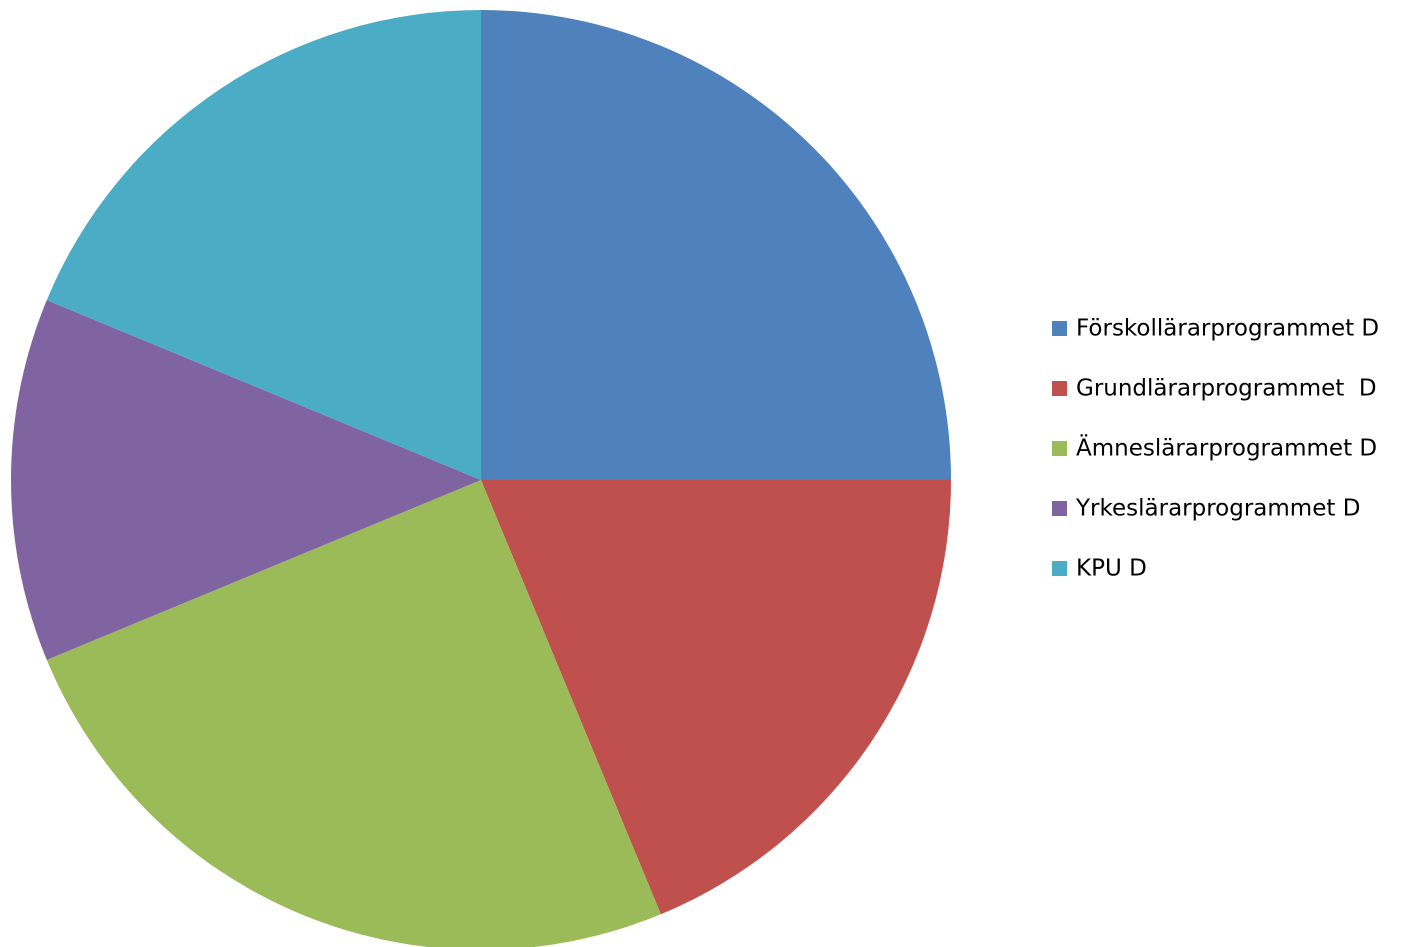 The image size is (1422, 947). Describe the element at coordinates (246, 480) in the screenshot. I see `pie-slice` at that location.